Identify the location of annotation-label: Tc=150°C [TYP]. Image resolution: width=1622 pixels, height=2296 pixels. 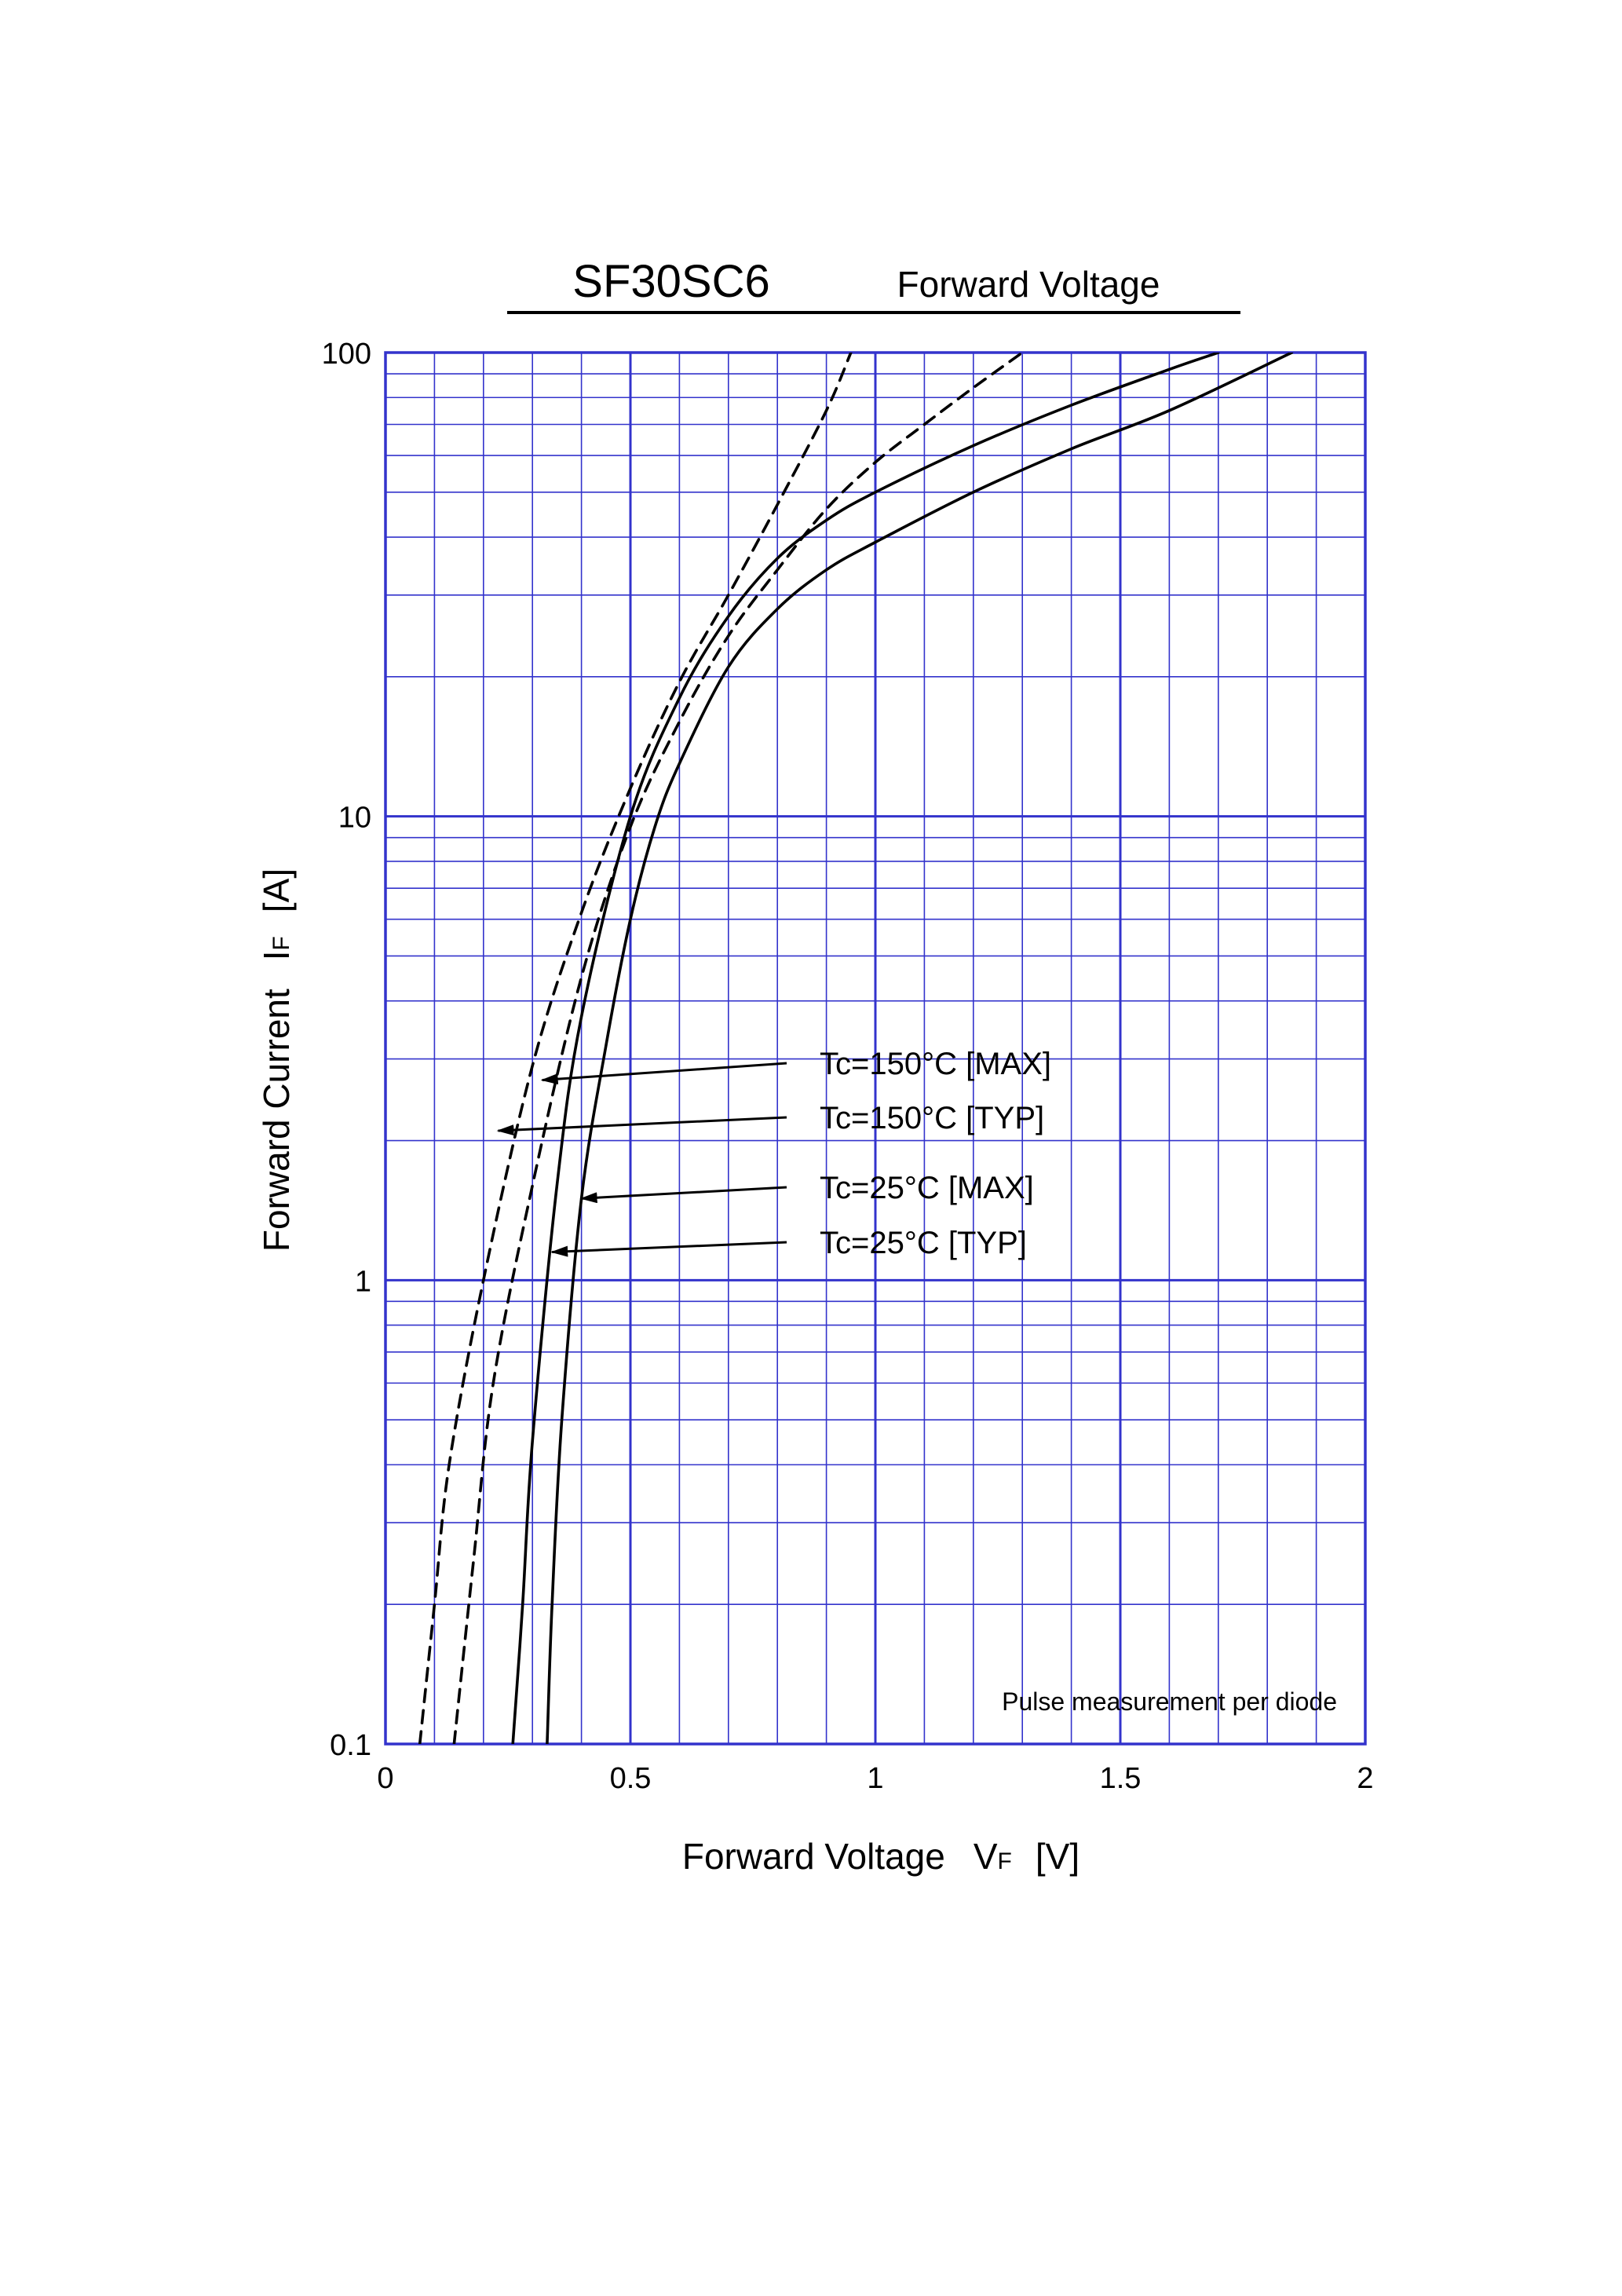
(932, 1118).